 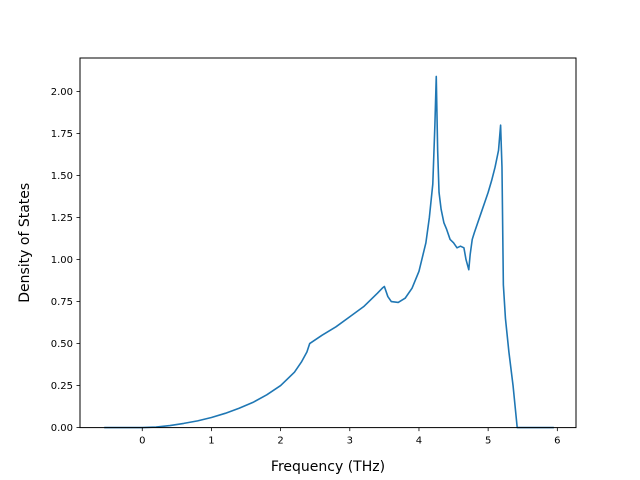 I want to click on y-axis-ticks: 0.00 0.25 0.50 0.75 1.00 1.25 1.50 1.75 2.00, so click(x=65, y=260).